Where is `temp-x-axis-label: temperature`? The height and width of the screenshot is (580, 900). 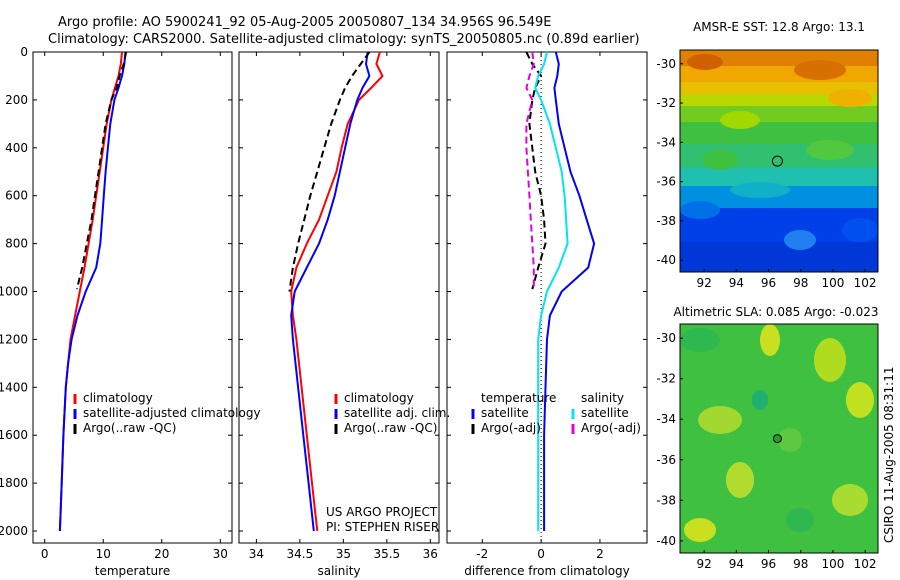
temp-x-axis-label: temperature is located at coordinates (132, 571).